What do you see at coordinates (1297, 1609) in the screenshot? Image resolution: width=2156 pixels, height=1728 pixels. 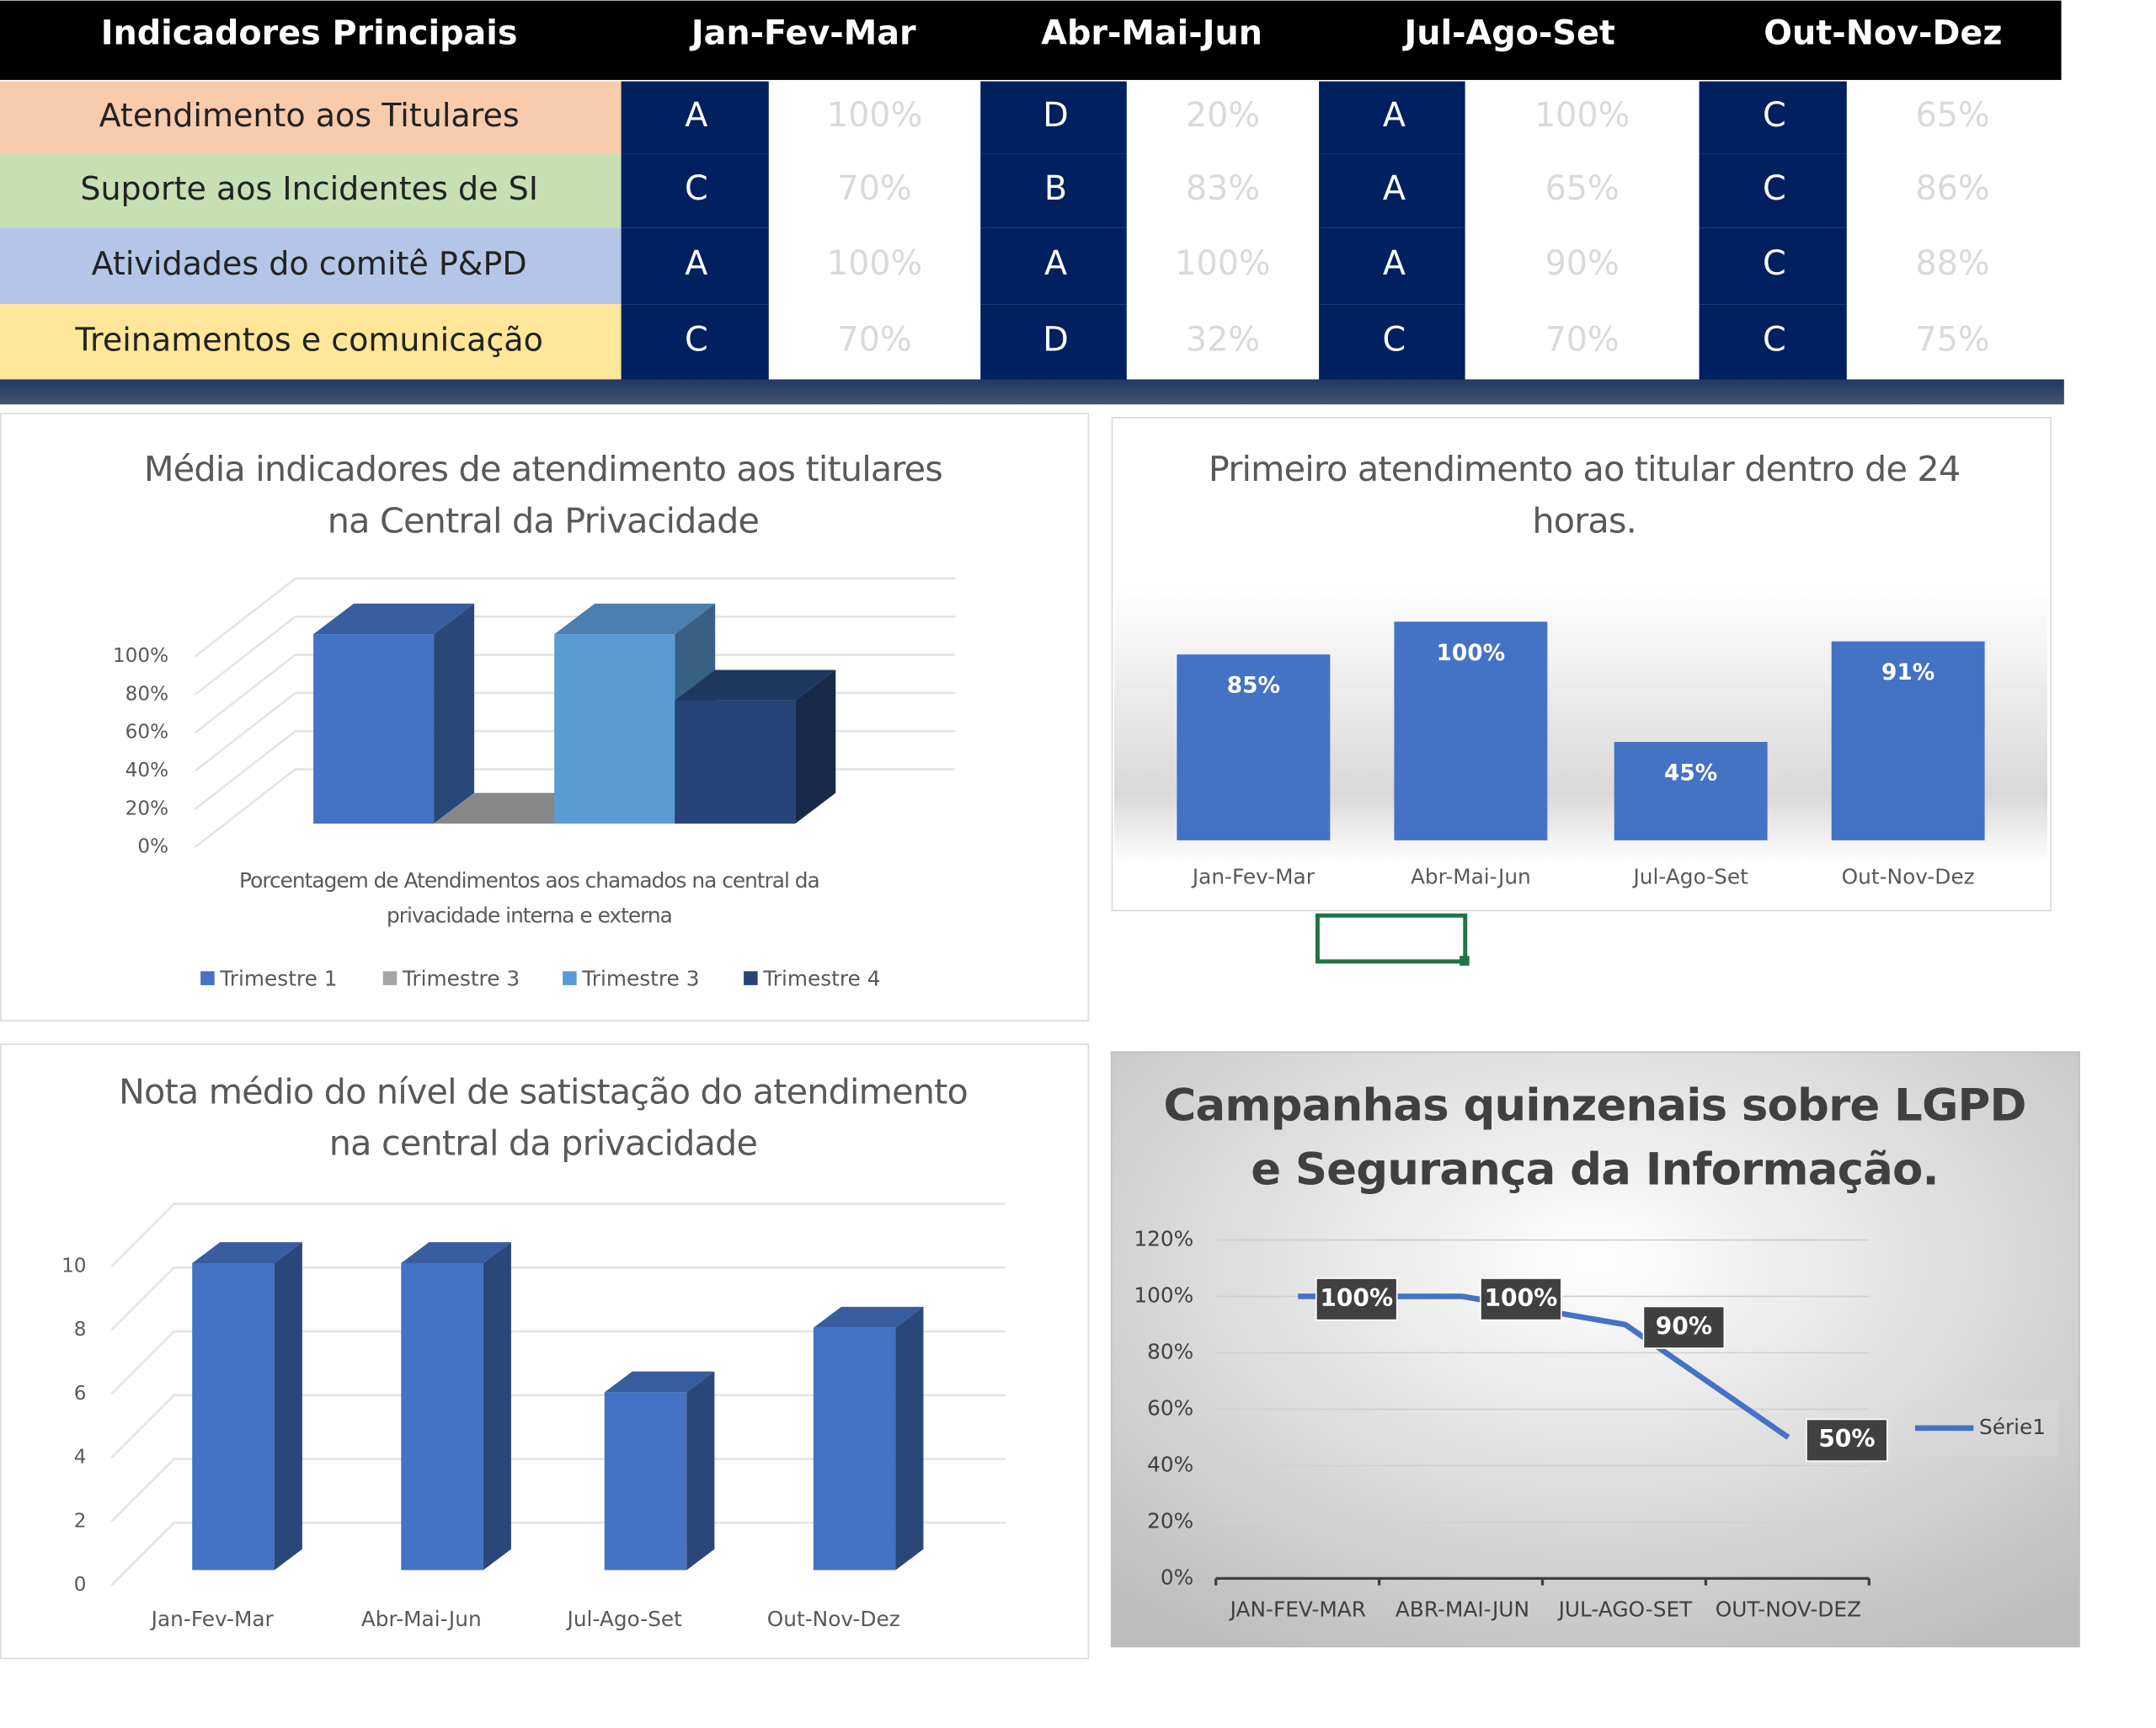 I see `x-tick-label: JAN-FEV-MAR` at bounding box center [1297, 1609].